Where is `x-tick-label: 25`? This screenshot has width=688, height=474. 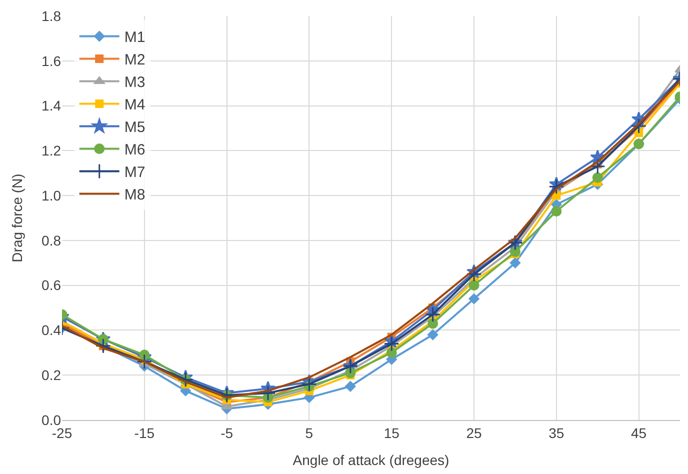 x-tick-label: 25 is located at coordinates (474, 432).